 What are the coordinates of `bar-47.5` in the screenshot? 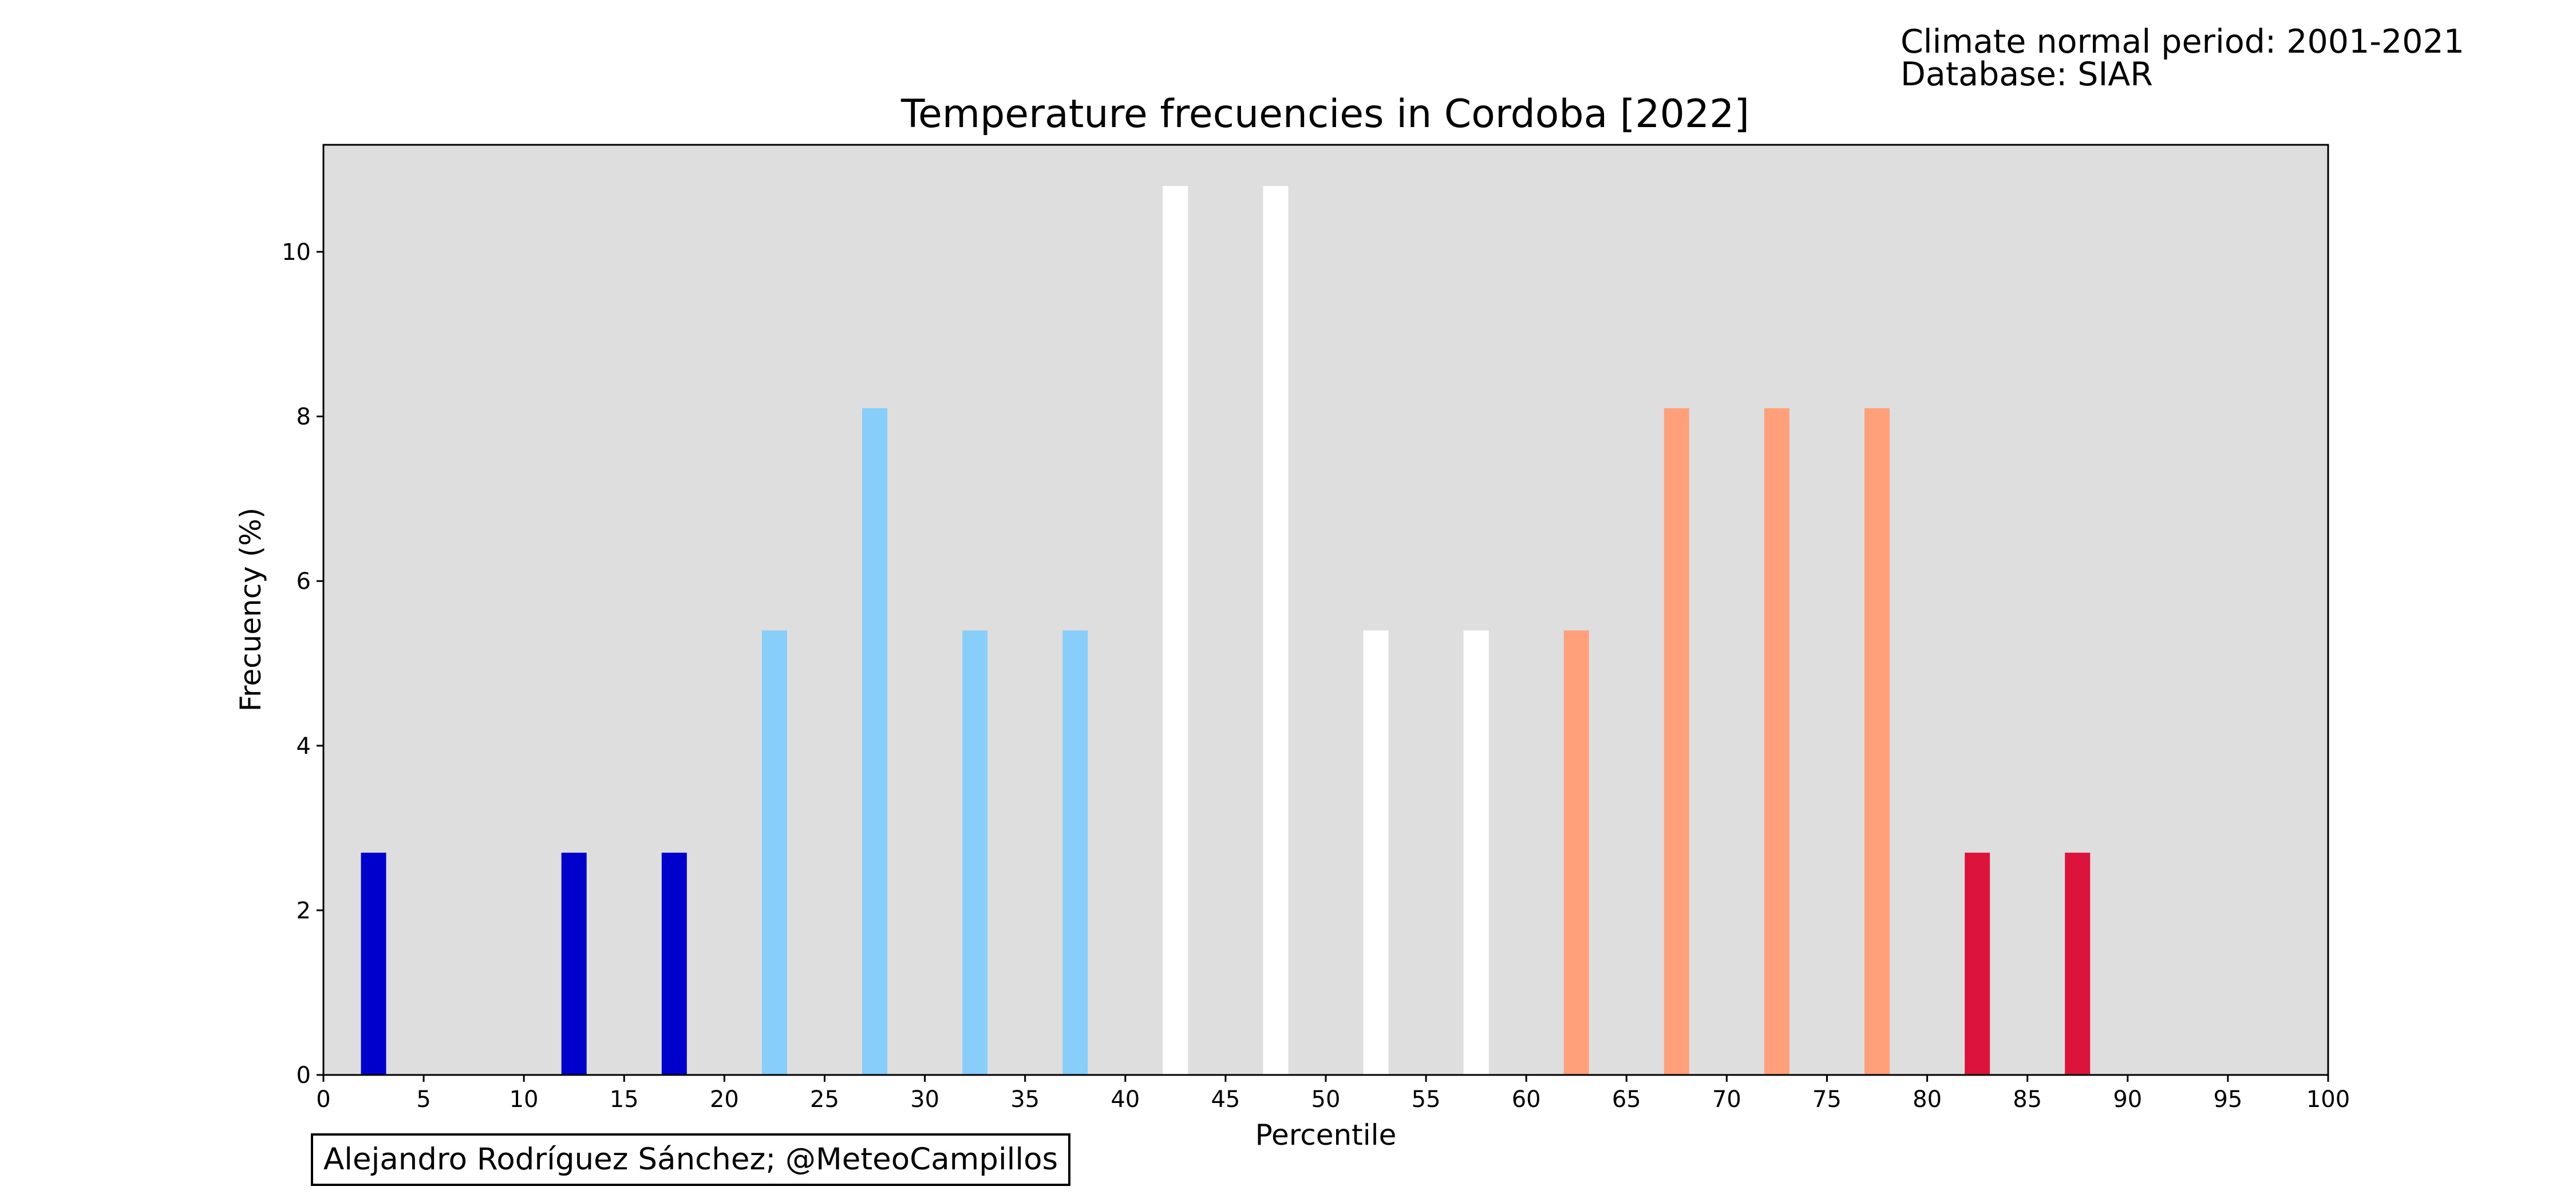 It's located at (1276, 630).